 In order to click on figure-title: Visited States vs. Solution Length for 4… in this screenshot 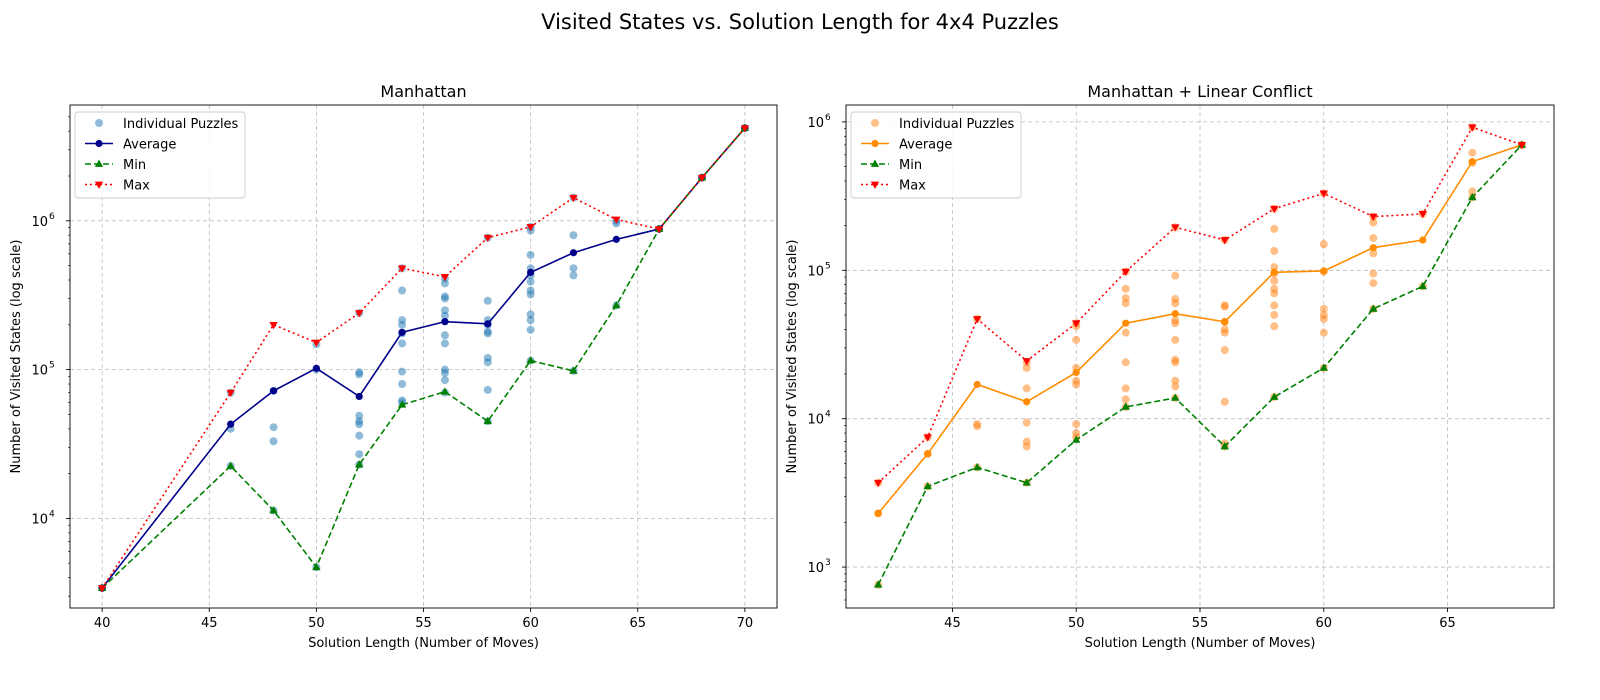, I will do `click(800, 22)`.